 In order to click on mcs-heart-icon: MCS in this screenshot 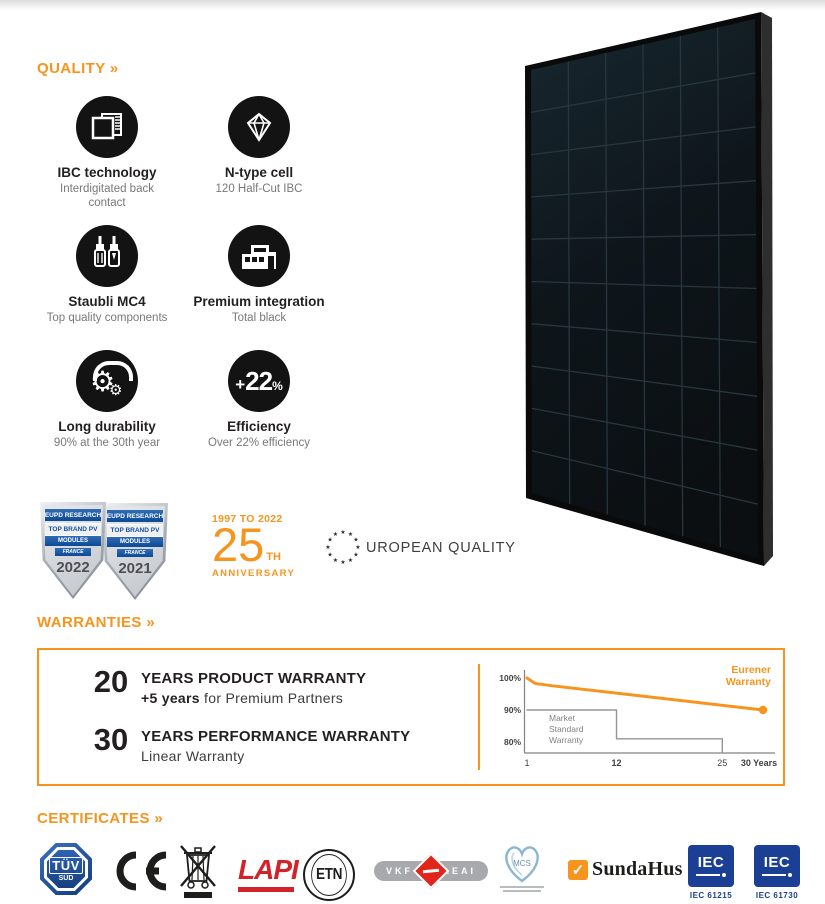, I will do `click(522, 864)`.